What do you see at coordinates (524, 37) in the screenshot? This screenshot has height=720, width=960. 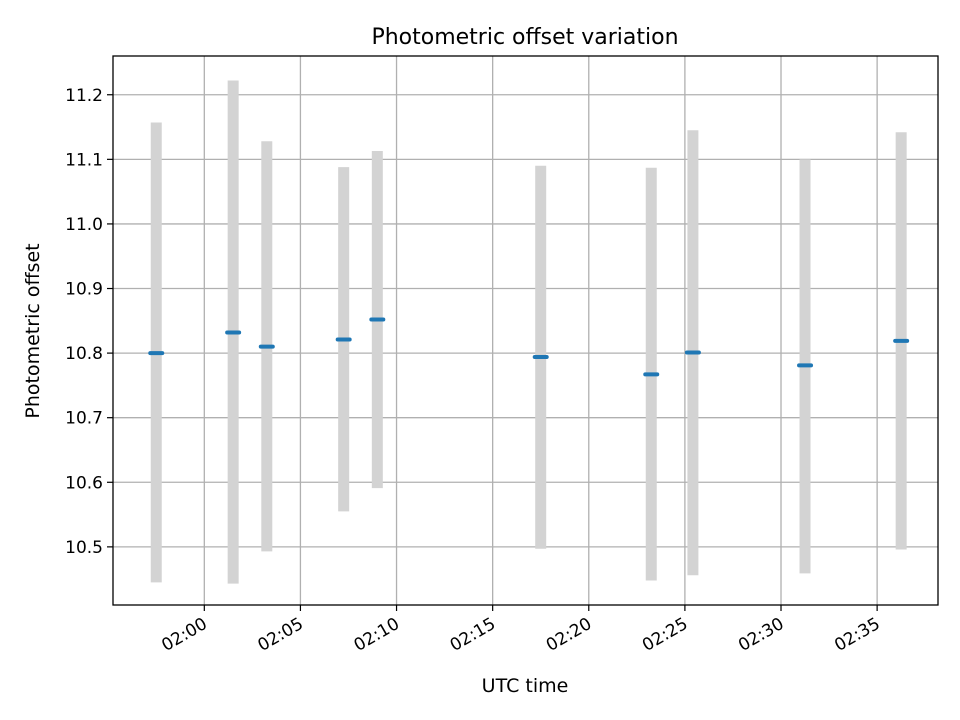 I see `chart-title: Photometric offset variation` at bounding box center [524, 37].